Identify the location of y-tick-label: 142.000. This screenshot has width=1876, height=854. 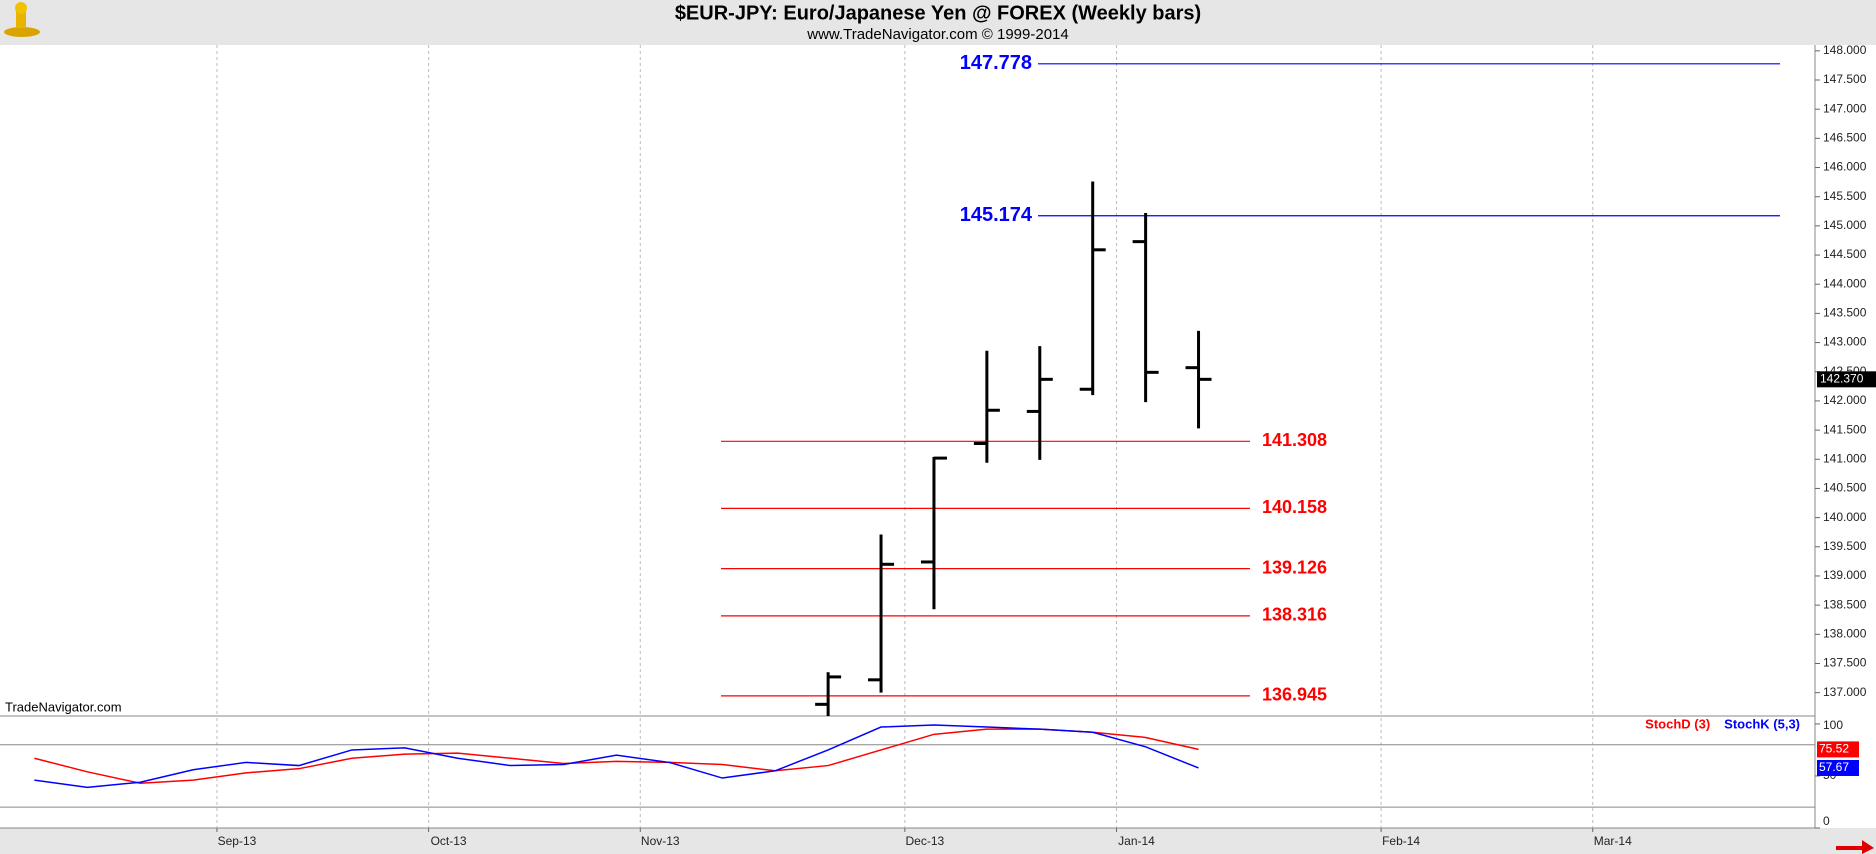
(1845, 400).